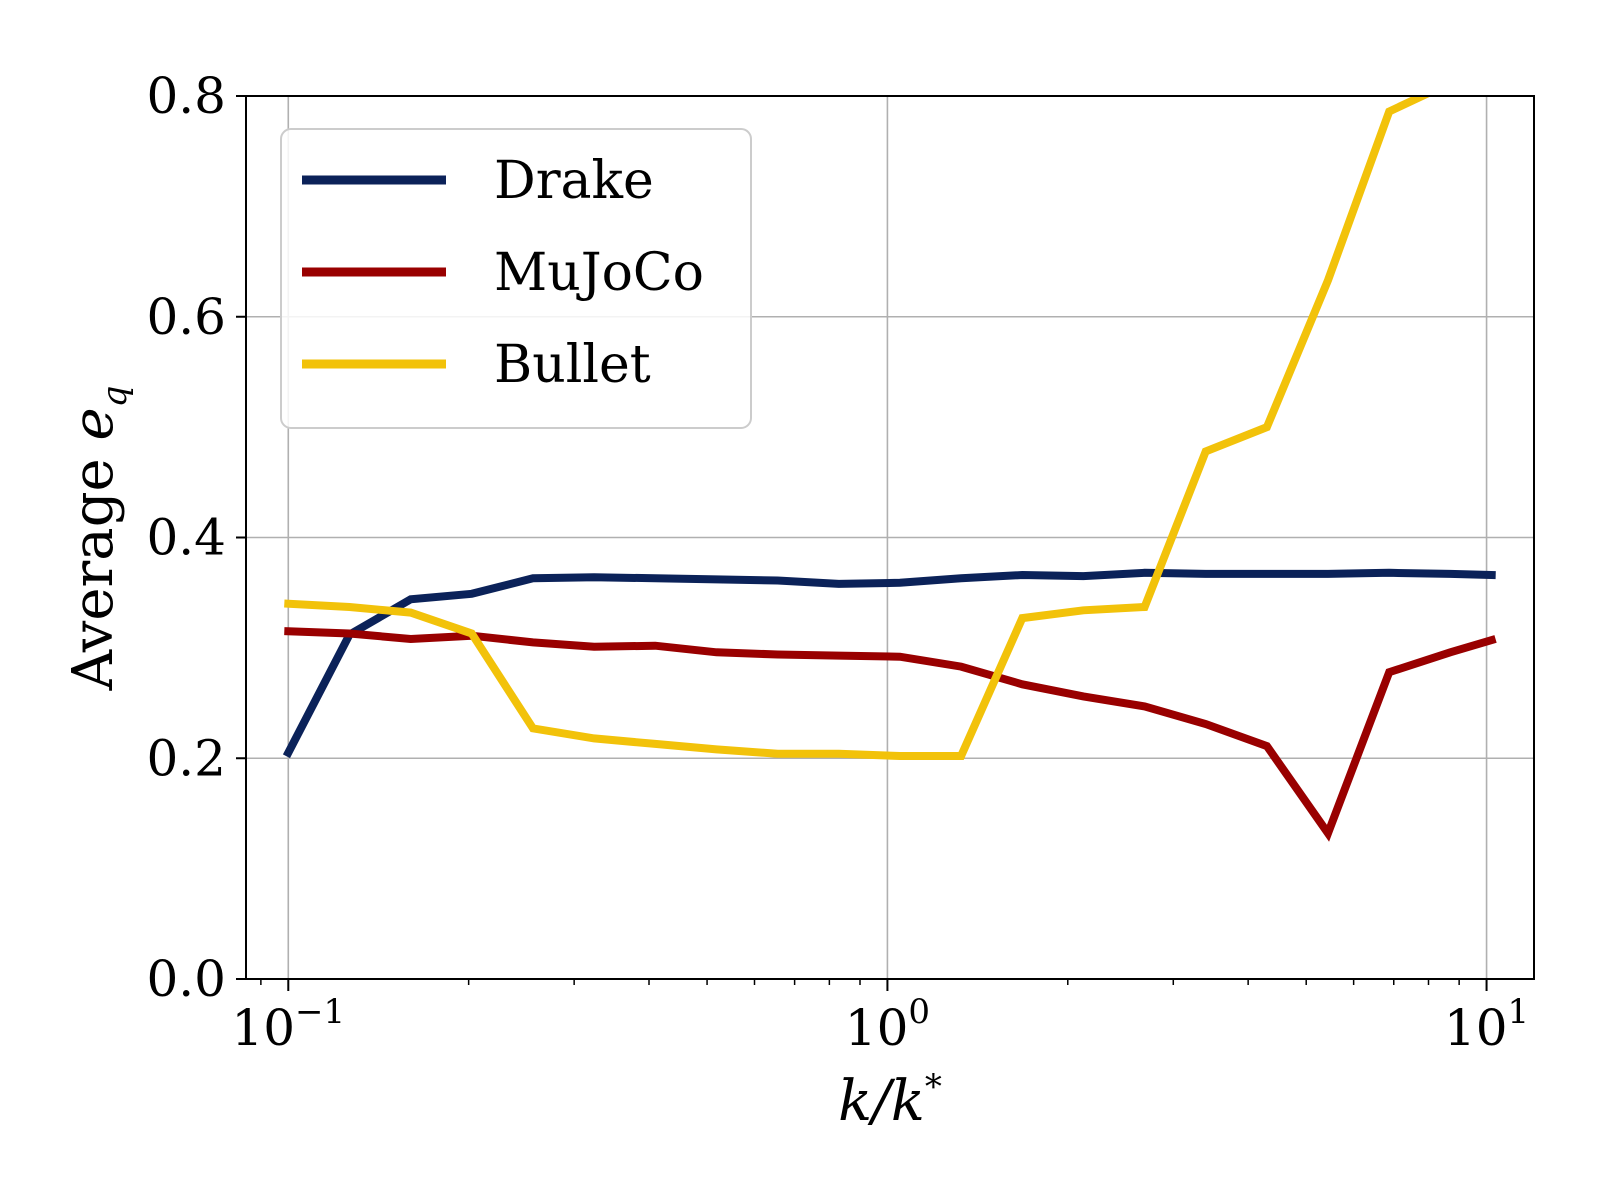 Image resolution: width=1600 pixels, height=1200 pixels. Describe the element at coordinates (887, 1024) in the screenshot. I see `x-tick-label: 10⁰` at that location.